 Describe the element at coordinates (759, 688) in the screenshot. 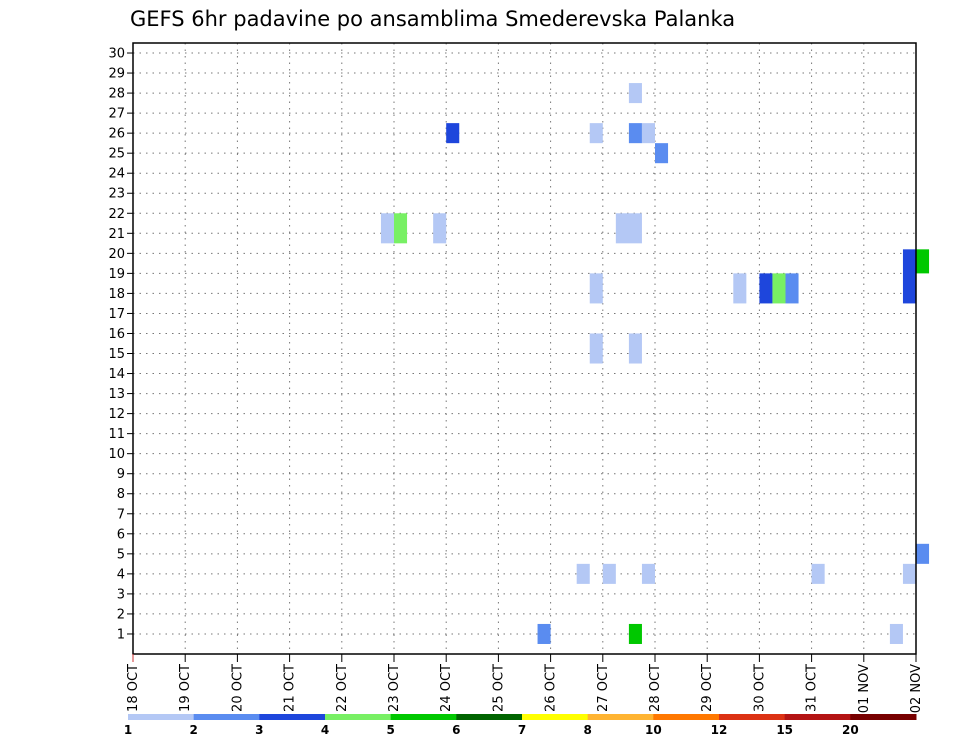

I see `x-tick-label: 30 OCT` at that location.